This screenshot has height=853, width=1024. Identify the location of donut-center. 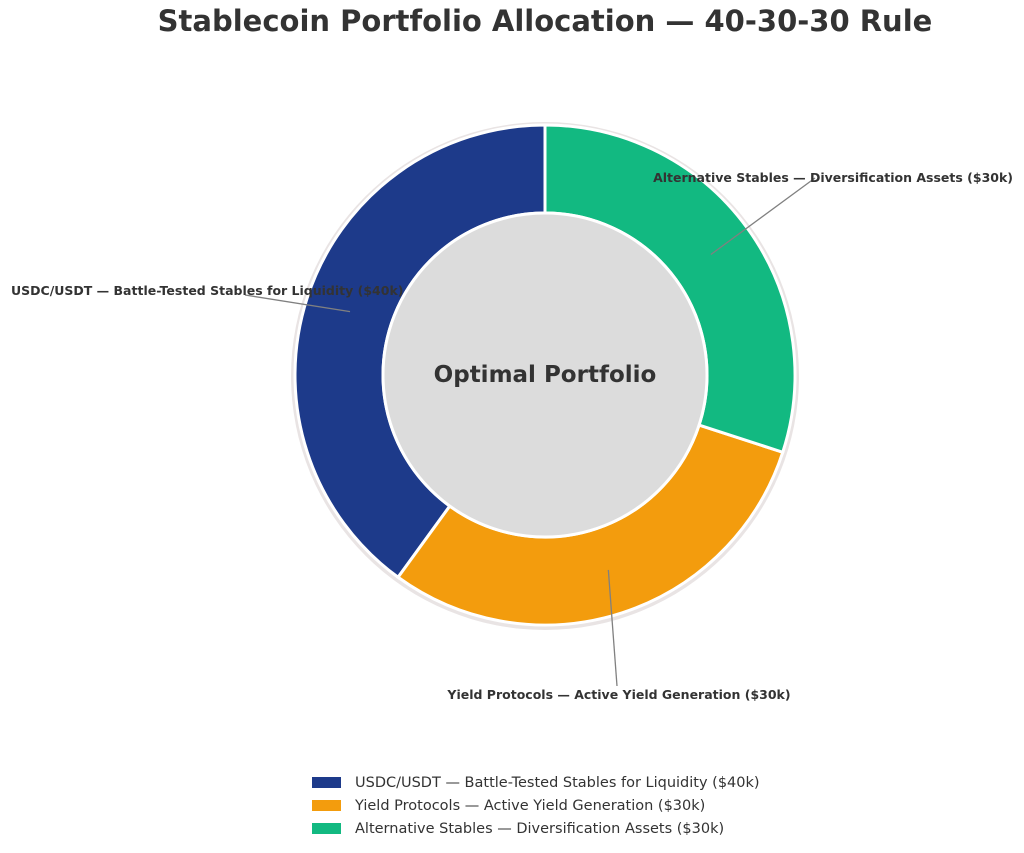
(545, 375).